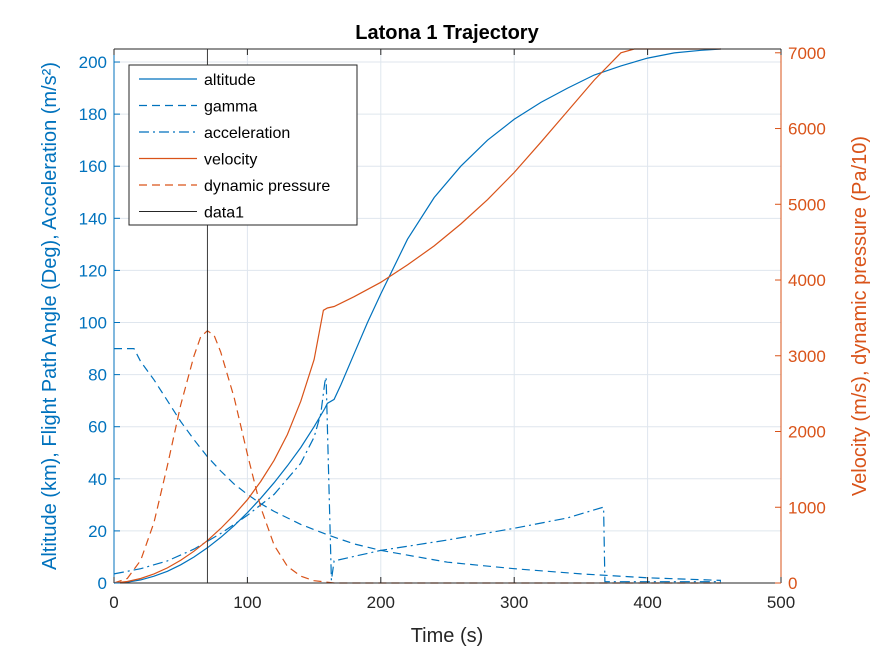 The width and height of the screenshot is (875, 656). What do you see at coordinates (792, 583) in the screenshot?
I see `y-right-tick-label: 0` at bounding box center [792, 583].